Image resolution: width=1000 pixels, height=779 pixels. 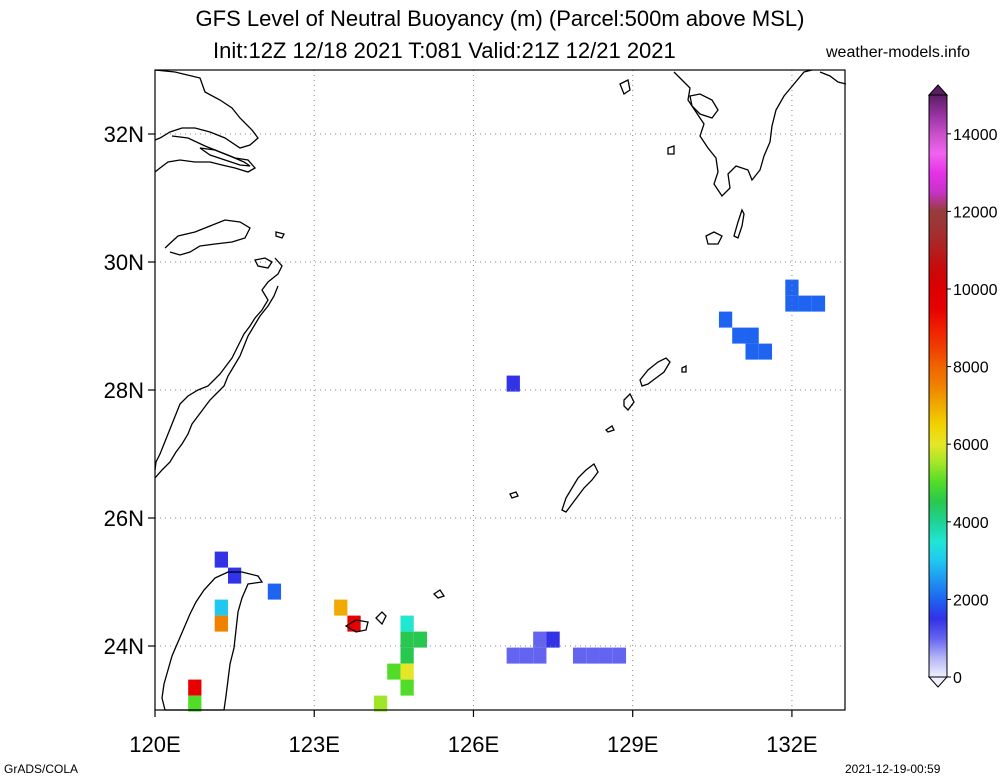 I want to click on coastline-tanegashima, so click(x=739, y=223).